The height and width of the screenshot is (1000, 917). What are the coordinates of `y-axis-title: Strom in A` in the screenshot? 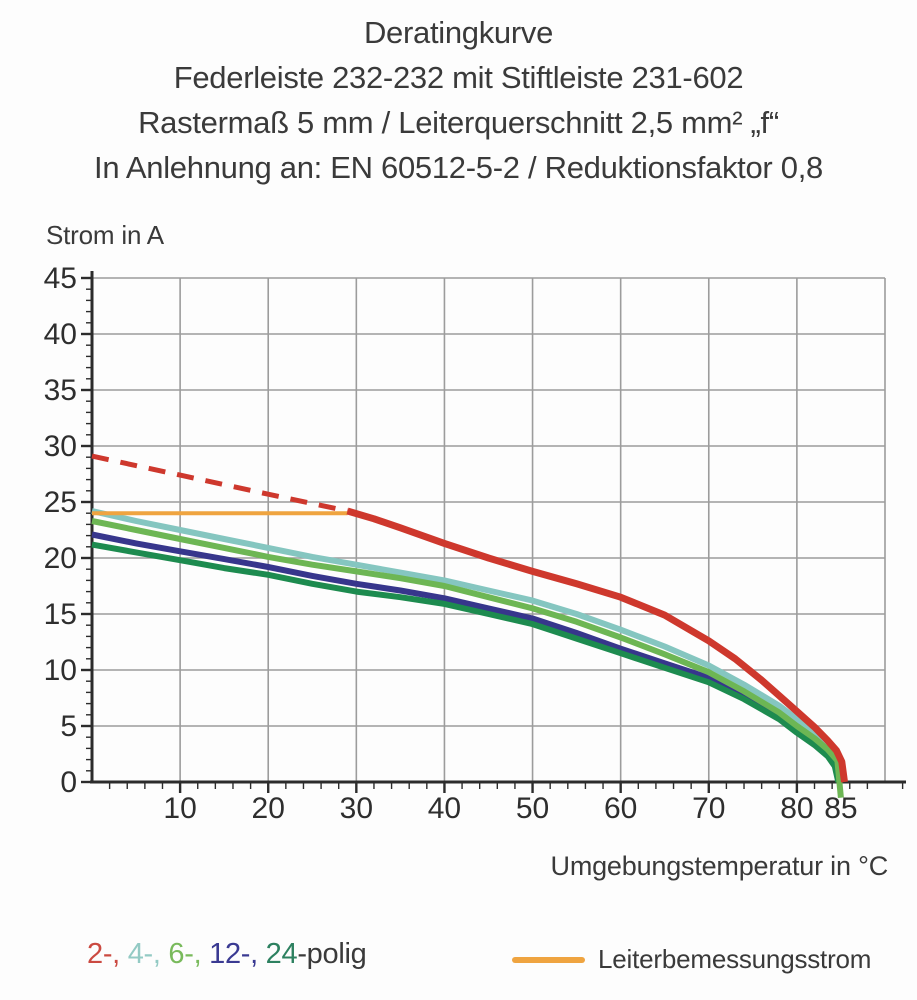 It's located at (105, 235).